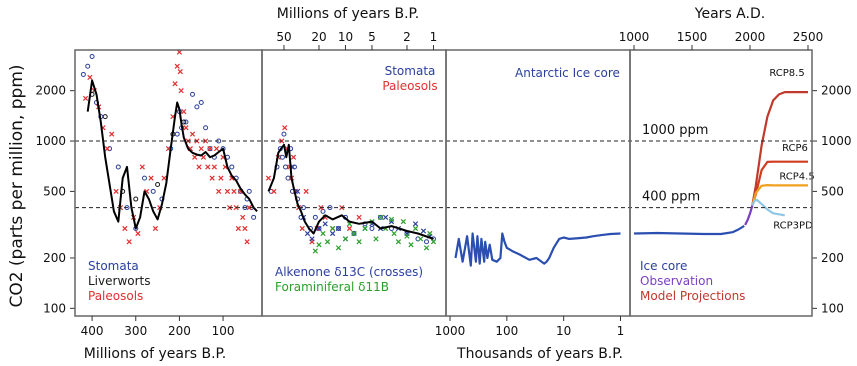 The image size is (857, 366). What do you see at coordinates (349, 272) in the screenshot?
I see `legend-alkenone-13c-crosses: Alkenone δ13C (crosses)` at bounding box center [349, 272].